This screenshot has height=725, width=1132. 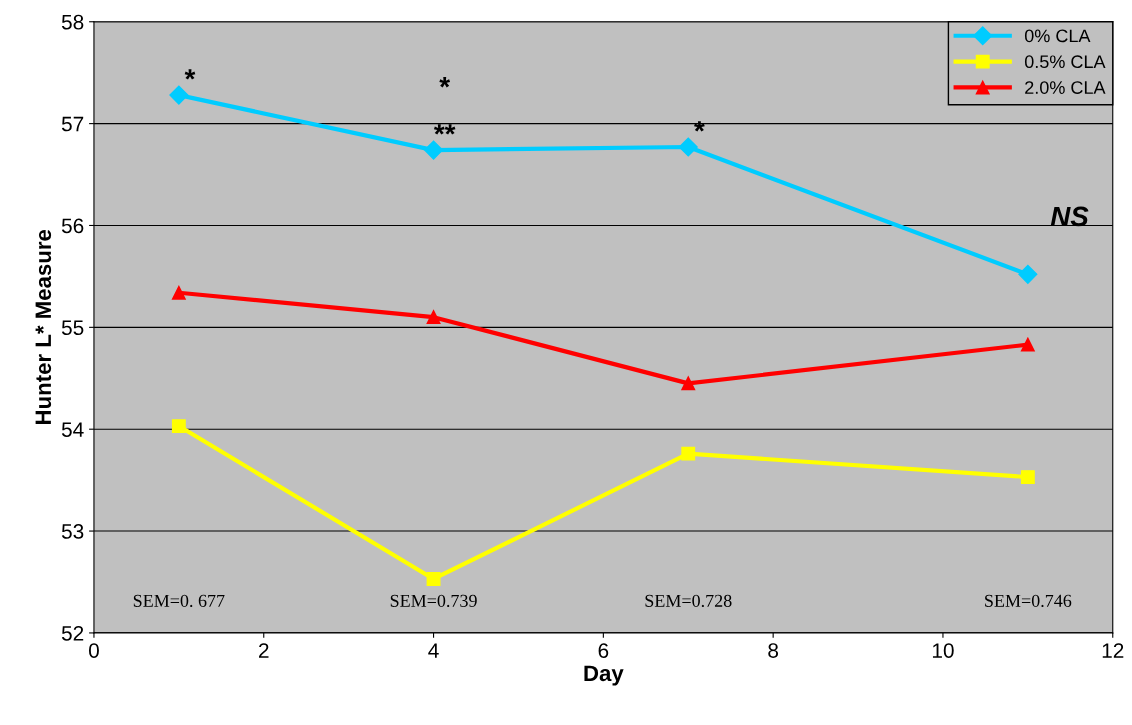 I want to click on y-axis-title: Hunter L* Measure, so click(x=43, y=327).